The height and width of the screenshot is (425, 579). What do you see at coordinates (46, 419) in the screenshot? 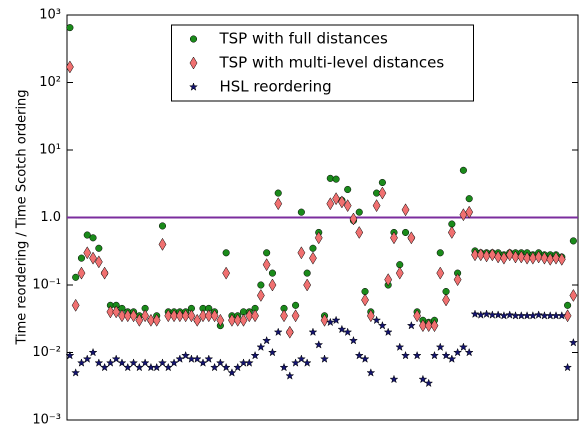
I see `y-tick-label: 10⁻³` at bounding box center [46, 419].